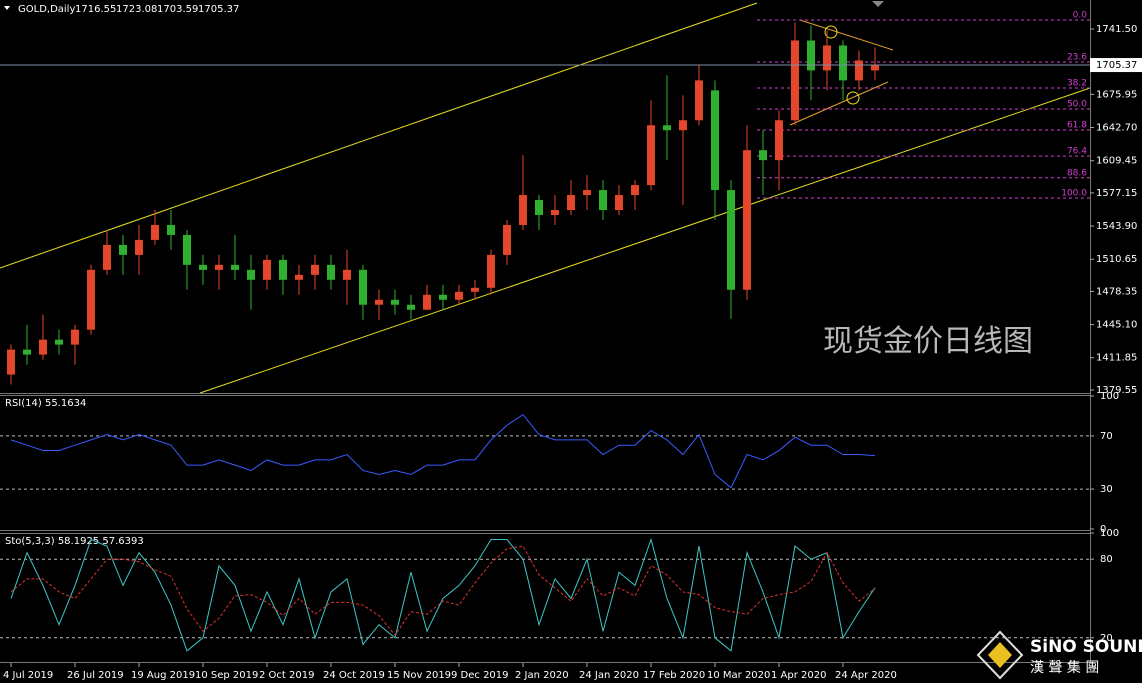 This screenshot has height=683, width=1142. I want to click on fib-label: 76.4, so click(1077, 152).